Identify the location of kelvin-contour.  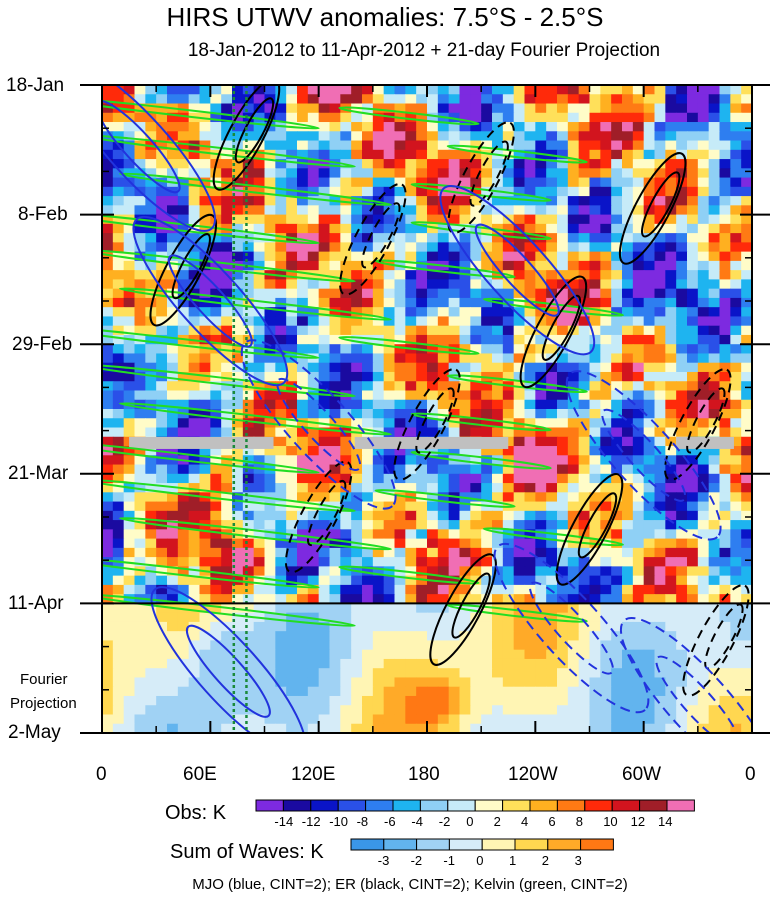
(409, 116).